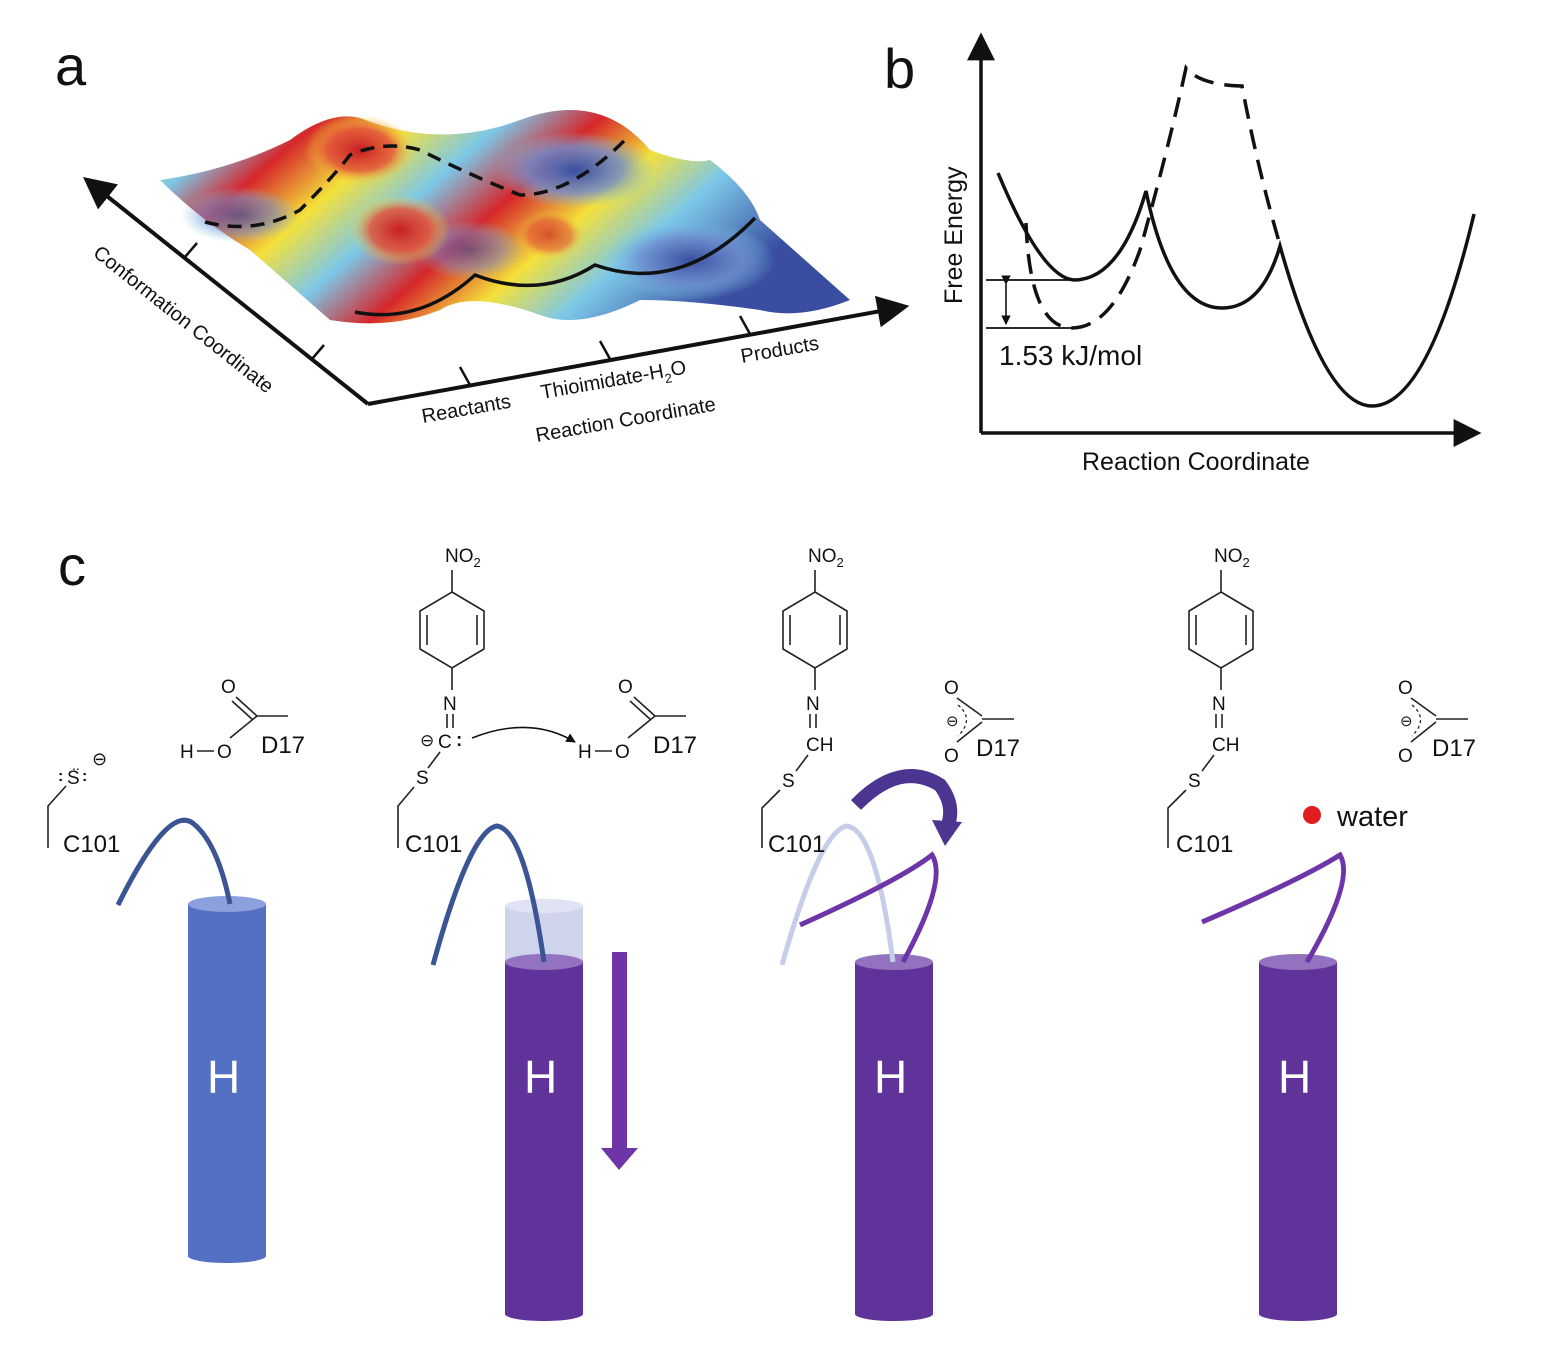  Describe the element at coordinates (899, 68) in the screenshot. I see `panel-b-letter: b` at that location.